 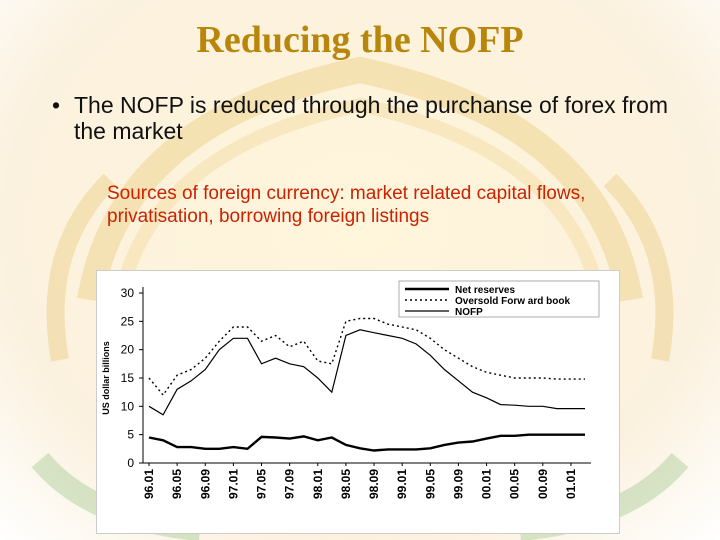 What do you see at coordinates (128, 350) in the screenshot?
I see `y-tick-label: 20` at bounding box center [128, 350].